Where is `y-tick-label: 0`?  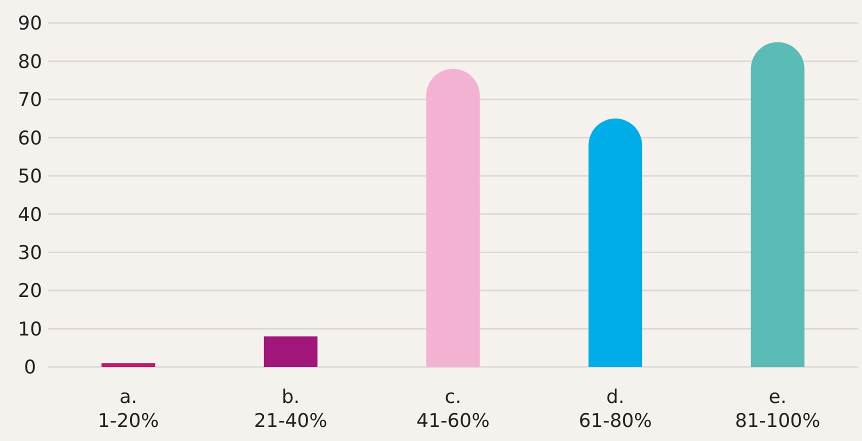 y-tick-label: 0 is located at coordinates (30, 367).